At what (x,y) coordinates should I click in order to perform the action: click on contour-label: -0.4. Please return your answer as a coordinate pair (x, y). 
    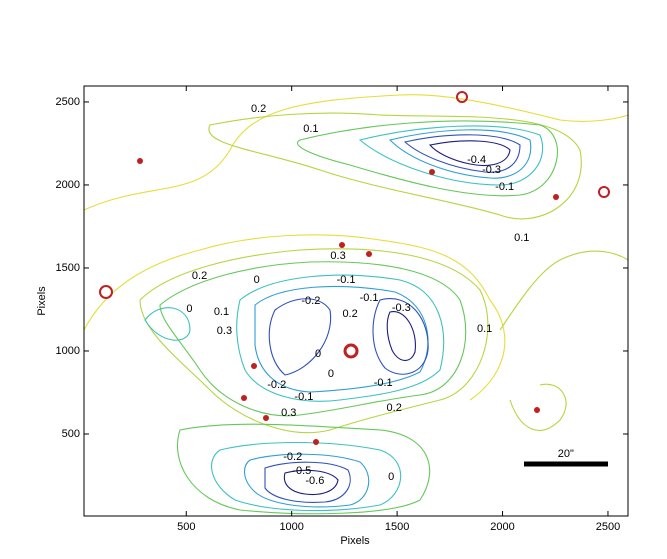
    Looking at the image, I should click on (476, 160).